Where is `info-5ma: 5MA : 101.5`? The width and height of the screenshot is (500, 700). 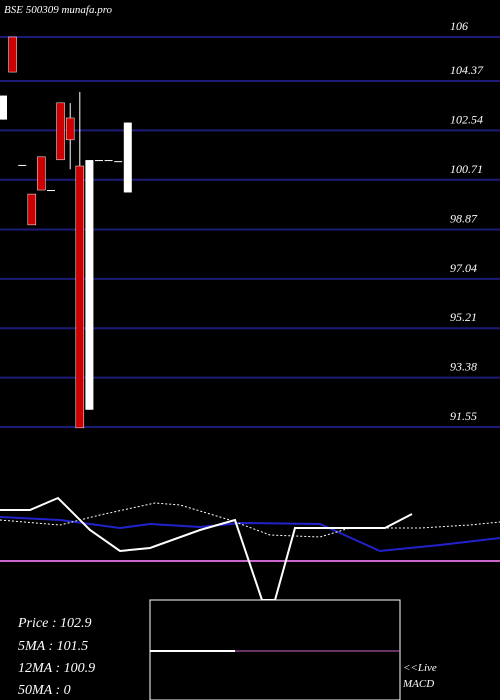 info-5ma: 5MA : 101.5 is located at coordinates (53, 646).